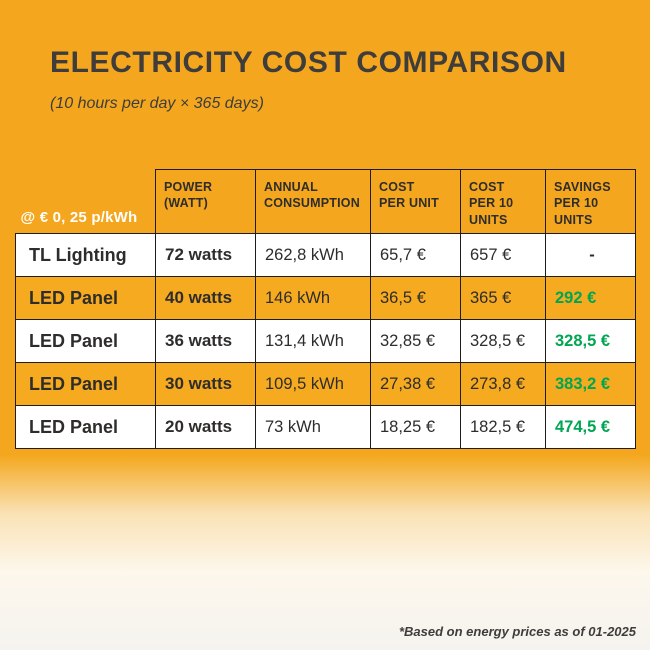 Image resolution: width=650 pixels, height=650 pixels. Describe the element at coordinates (313, 298) in the screenshot. I see `consumption-cell: 146 kWh` at that location.